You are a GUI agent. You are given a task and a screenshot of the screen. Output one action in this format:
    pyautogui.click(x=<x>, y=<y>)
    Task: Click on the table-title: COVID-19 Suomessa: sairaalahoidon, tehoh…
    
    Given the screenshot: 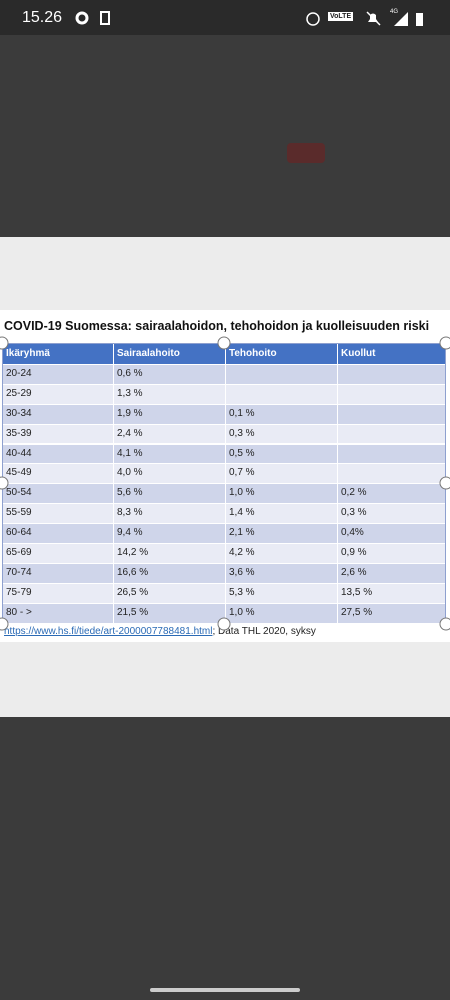 What is the action you would take?
    pyautogui.click(x=217, y=326)
    